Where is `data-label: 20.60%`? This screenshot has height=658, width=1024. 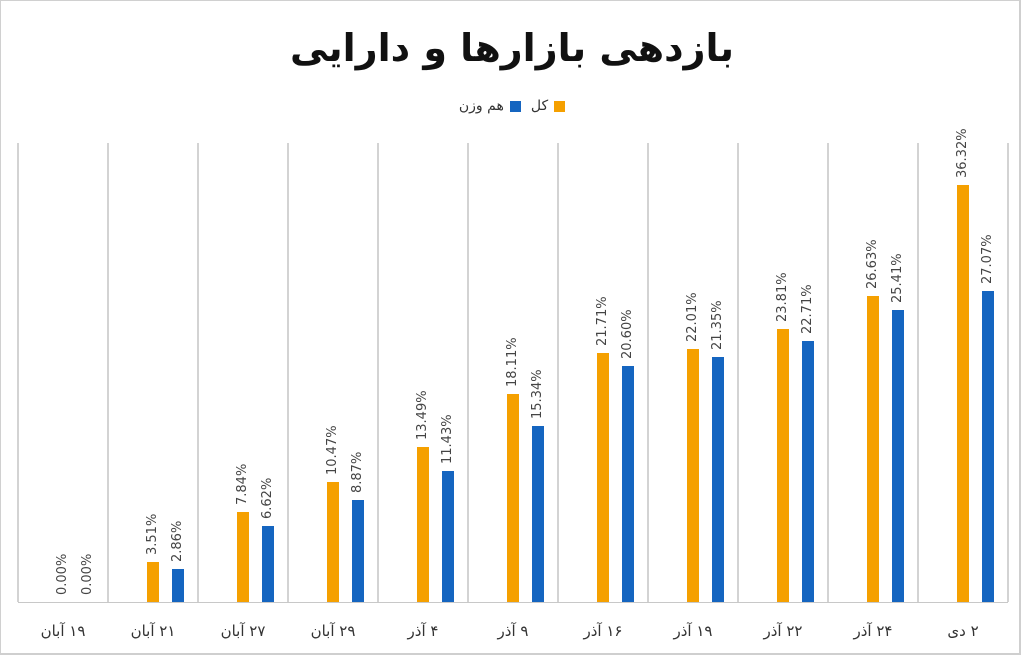 data-label: 20.60% is located at coordinates (627, 333).